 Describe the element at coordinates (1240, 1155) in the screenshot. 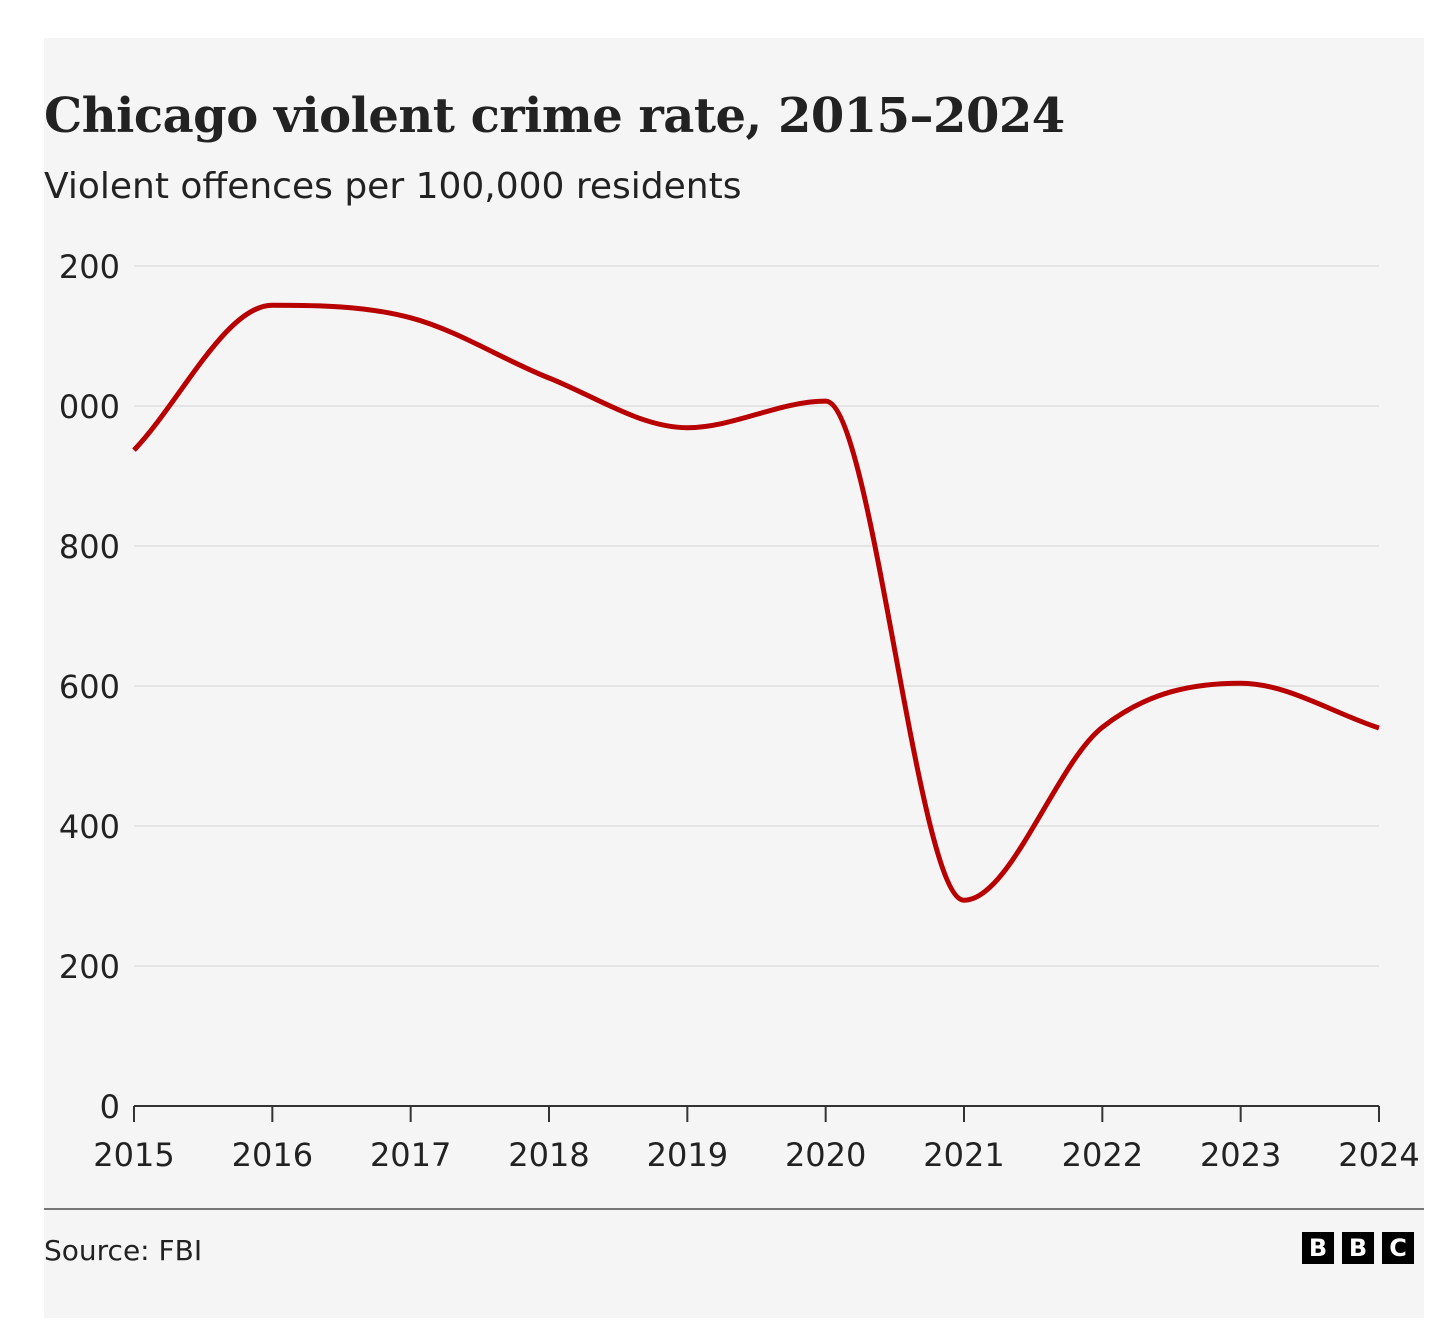

I see `x-tick-label: 2023` at that location.